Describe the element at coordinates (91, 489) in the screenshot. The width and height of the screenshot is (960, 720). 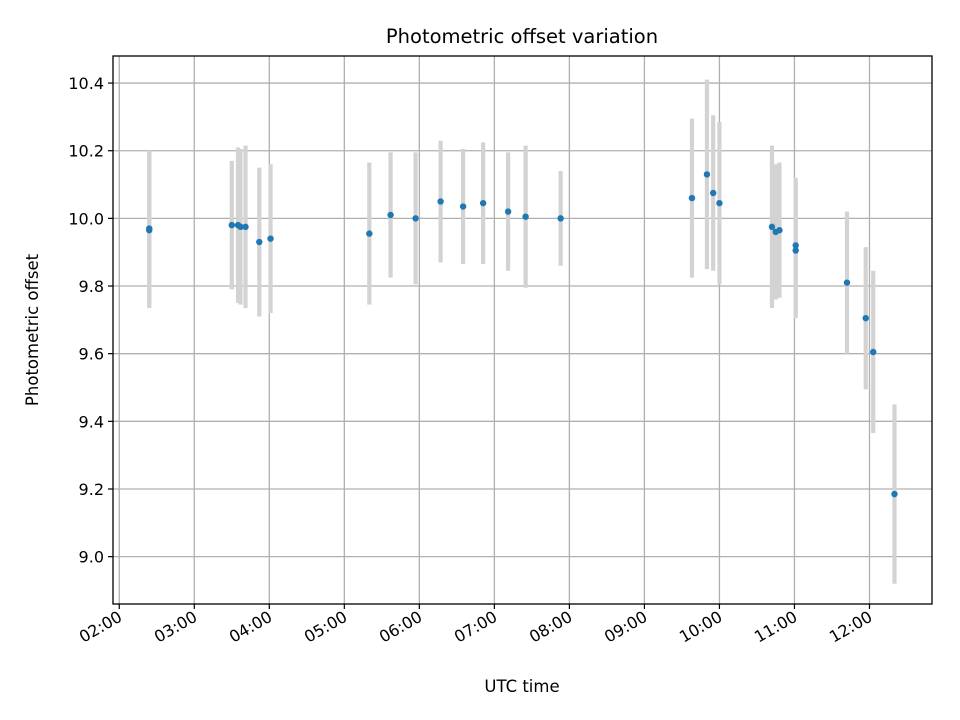
I see `y-tick-label: 9.2` at that location.